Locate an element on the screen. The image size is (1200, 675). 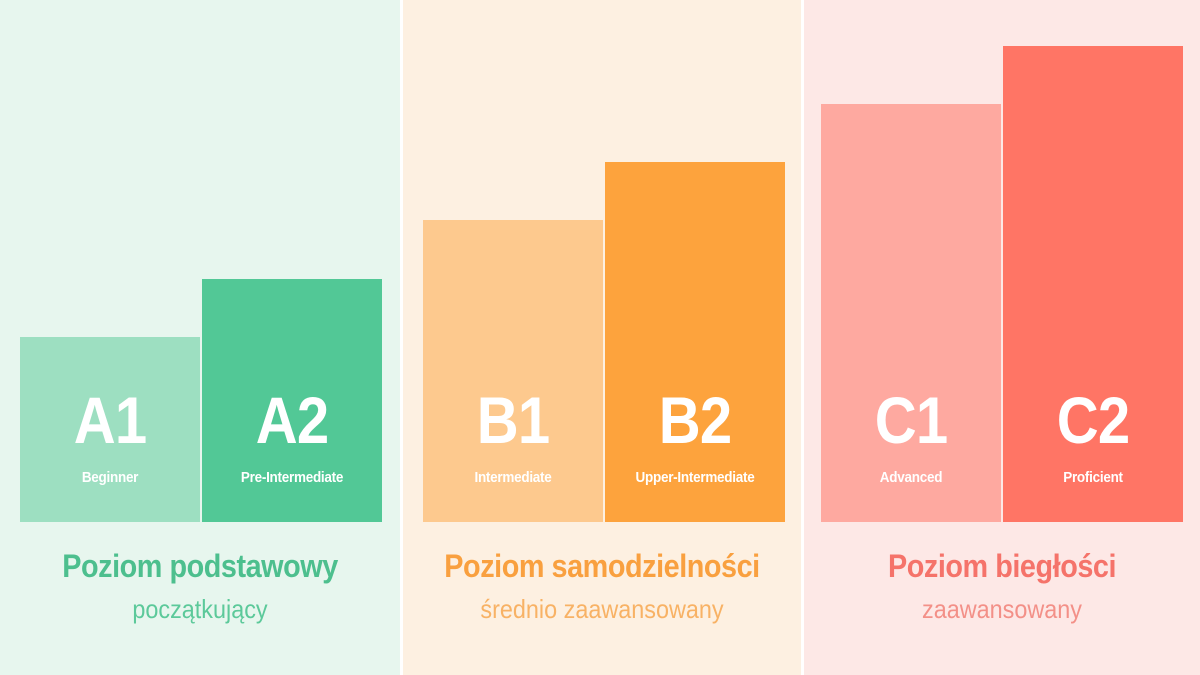
group-title: Poziom podstawowy is located at coordinates (200, 566).